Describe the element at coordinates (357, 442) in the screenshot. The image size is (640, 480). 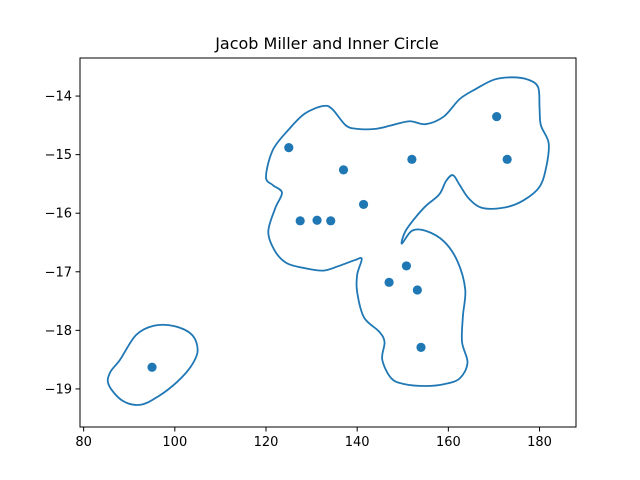
I see `x-tick-label: 140` at that location.